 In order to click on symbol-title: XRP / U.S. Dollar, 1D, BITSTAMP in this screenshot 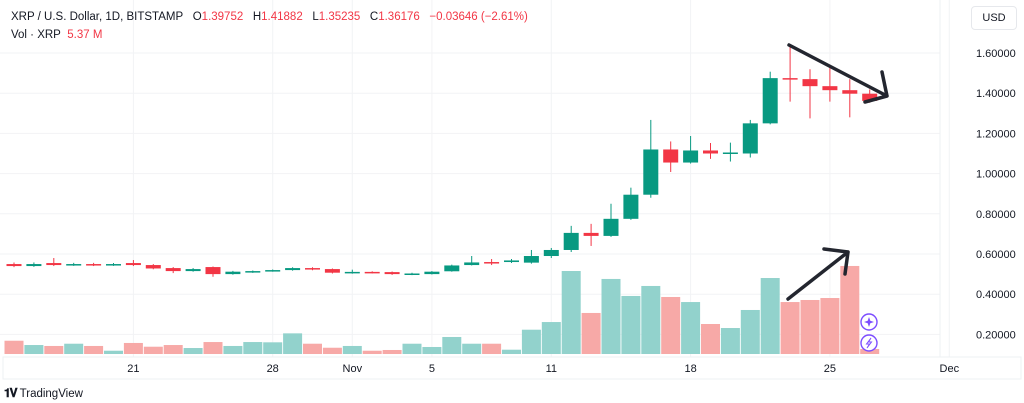, I will do `click(97, 17)`.